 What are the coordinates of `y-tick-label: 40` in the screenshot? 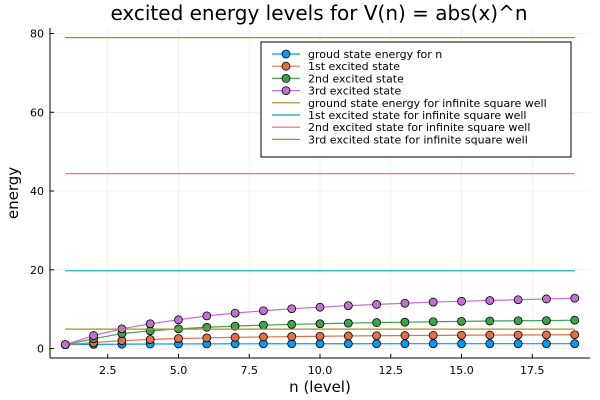 It's located at (37, 191).